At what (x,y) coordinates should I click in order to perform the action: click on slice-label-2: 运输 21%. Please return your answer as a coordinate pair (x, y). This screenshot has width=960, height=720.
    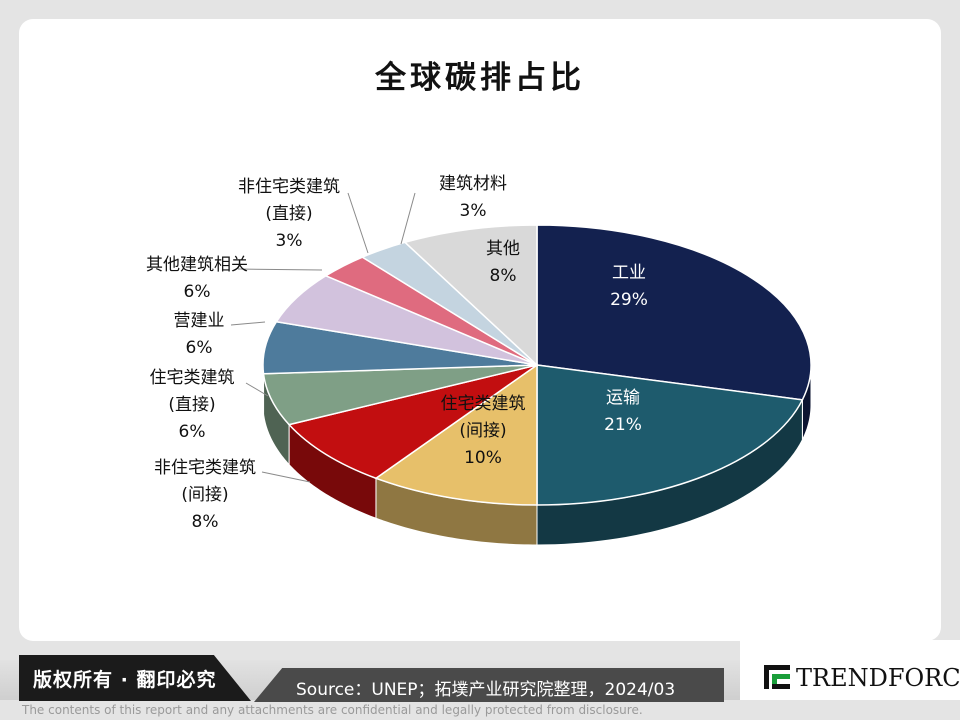
    Looking at the image, I should click on (623, 411).